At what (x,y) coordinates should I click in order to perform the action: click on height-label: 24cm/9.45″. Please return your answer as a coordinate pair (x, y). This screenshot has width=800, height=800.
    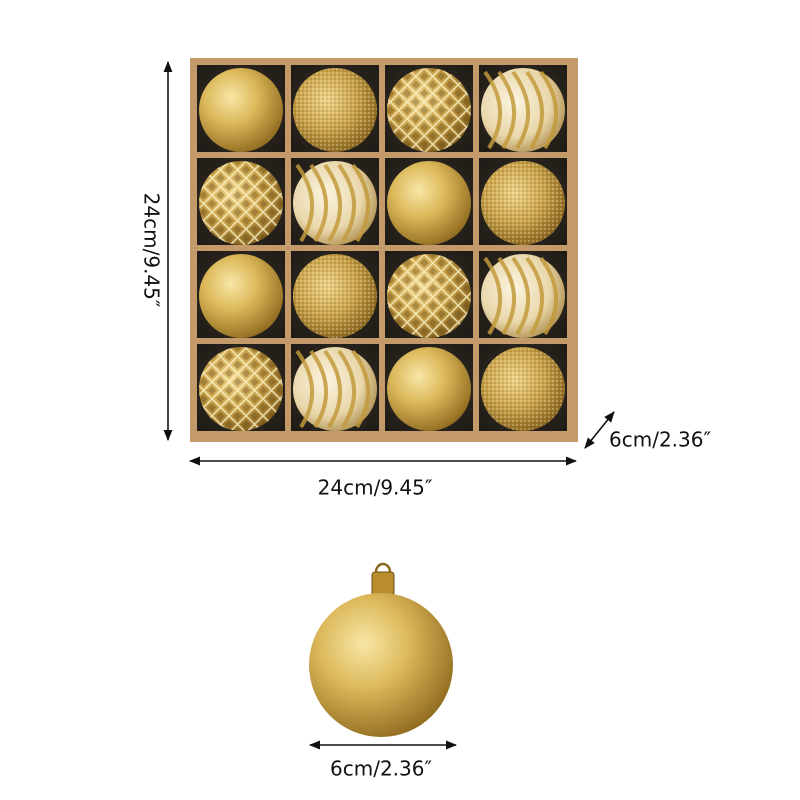
    Looking at the image, I should click on (152, 250).